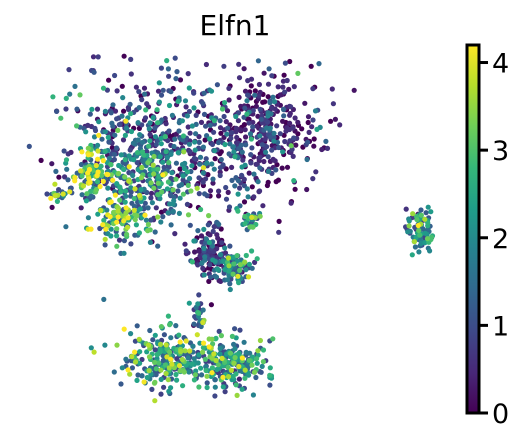 The width and height of the screenshot is (529, 441). What do you see at coordinates (235, 25) in the screenshot?
I see `chart-title: Elfn1` at bounding box center [235, 25].